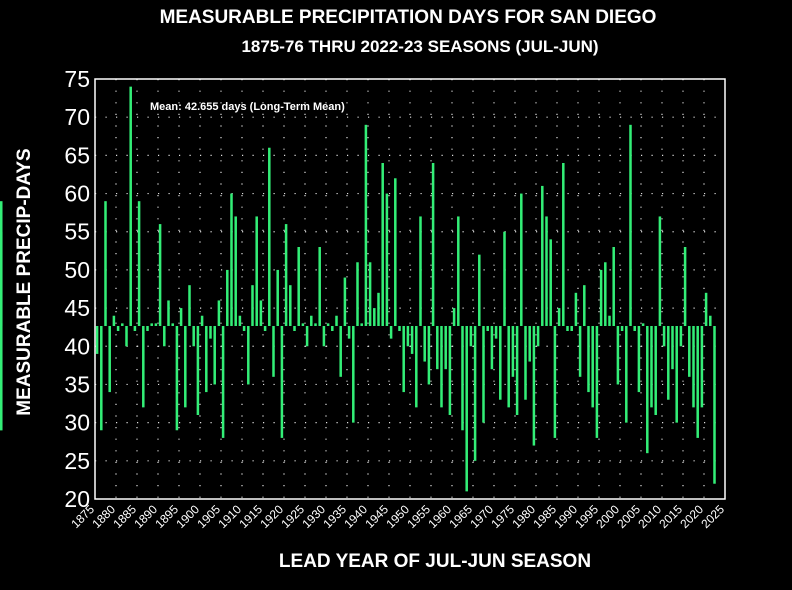 This screenshot has width=792, height=590. Describe the element at coordinates (435, 561) in the screenshot. I see `x-axis-title: LEAD YEAR OF JUL-JUN SEASON` at that location.